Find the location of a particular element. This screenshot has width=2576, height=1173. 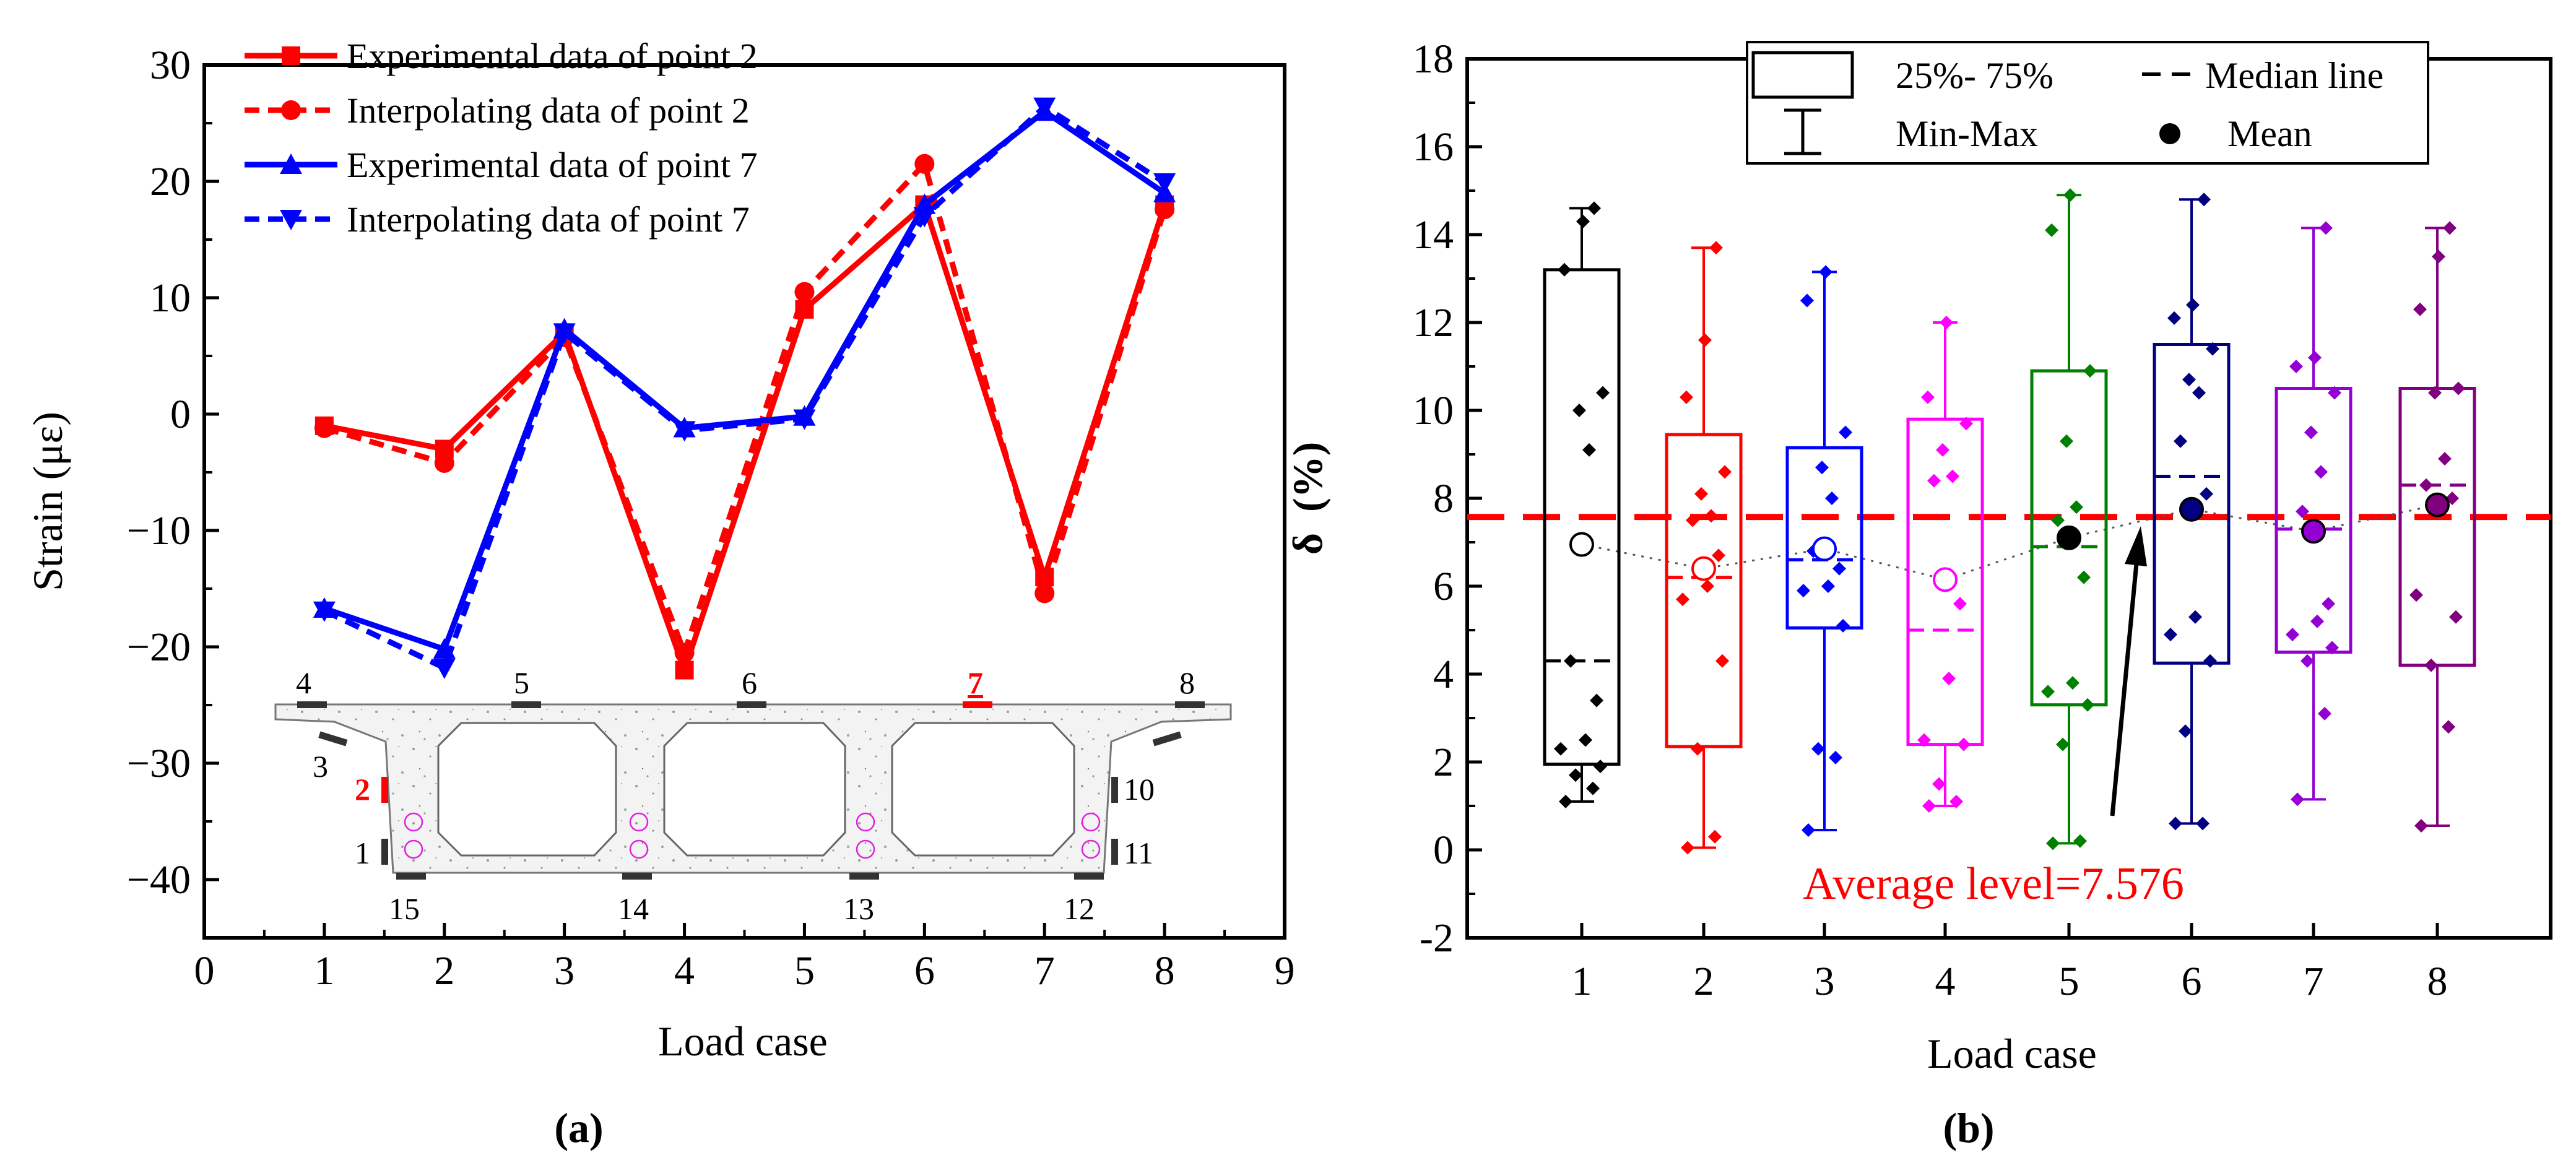

gauge-label-4: 4 is located at coordinates (303, 682).